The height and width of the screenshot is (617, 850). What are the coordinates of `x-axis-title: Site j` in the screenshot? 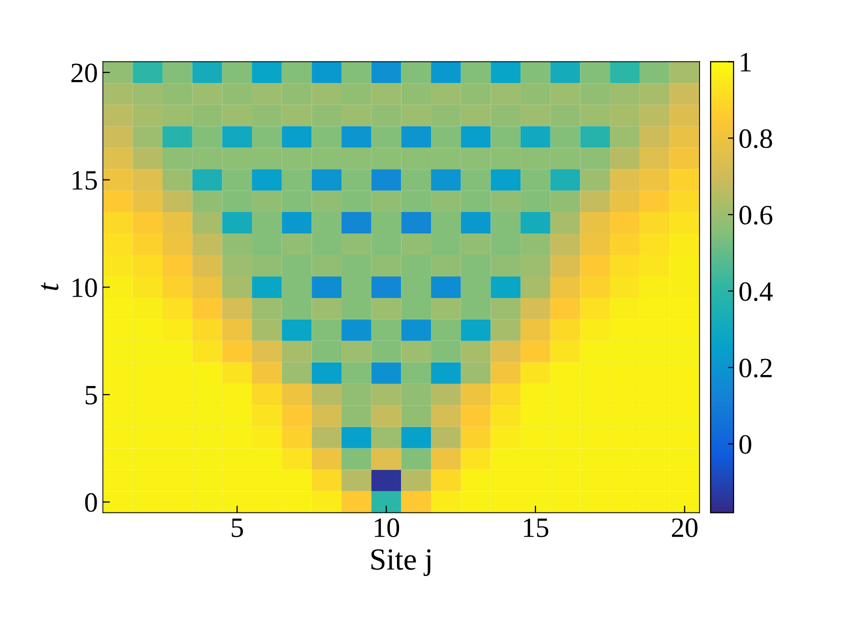 It's located at (400, 562).